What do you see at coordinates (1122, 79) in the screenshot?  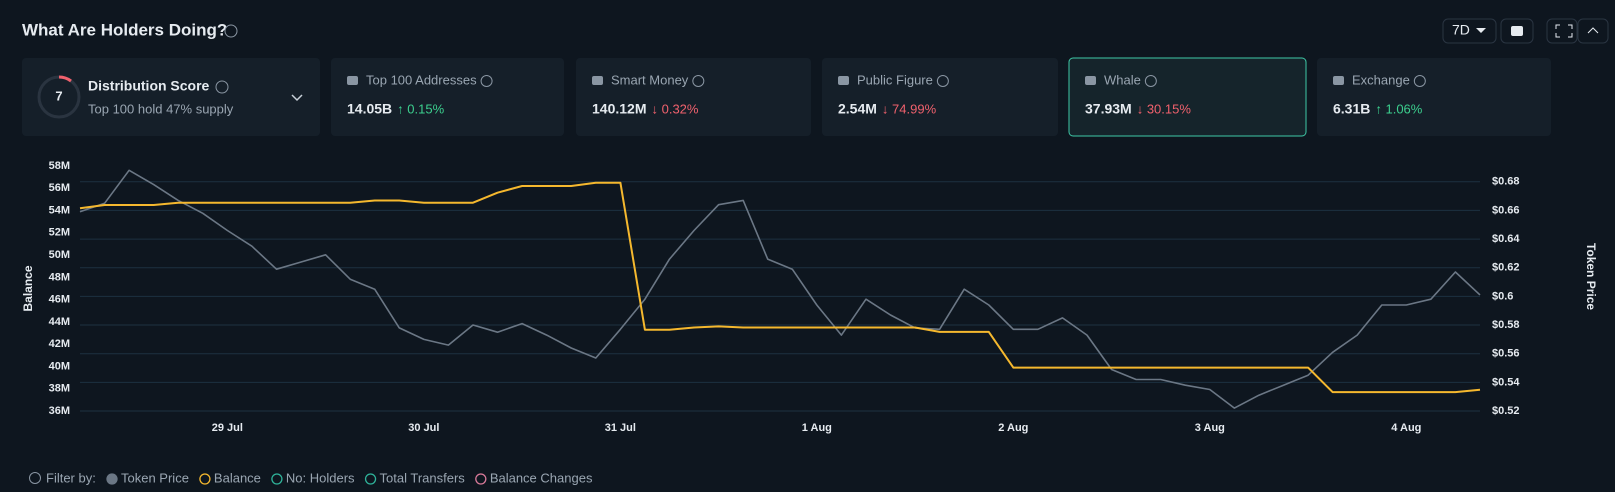 I see `card-title: Whale` at bounding box center [1122, 79].